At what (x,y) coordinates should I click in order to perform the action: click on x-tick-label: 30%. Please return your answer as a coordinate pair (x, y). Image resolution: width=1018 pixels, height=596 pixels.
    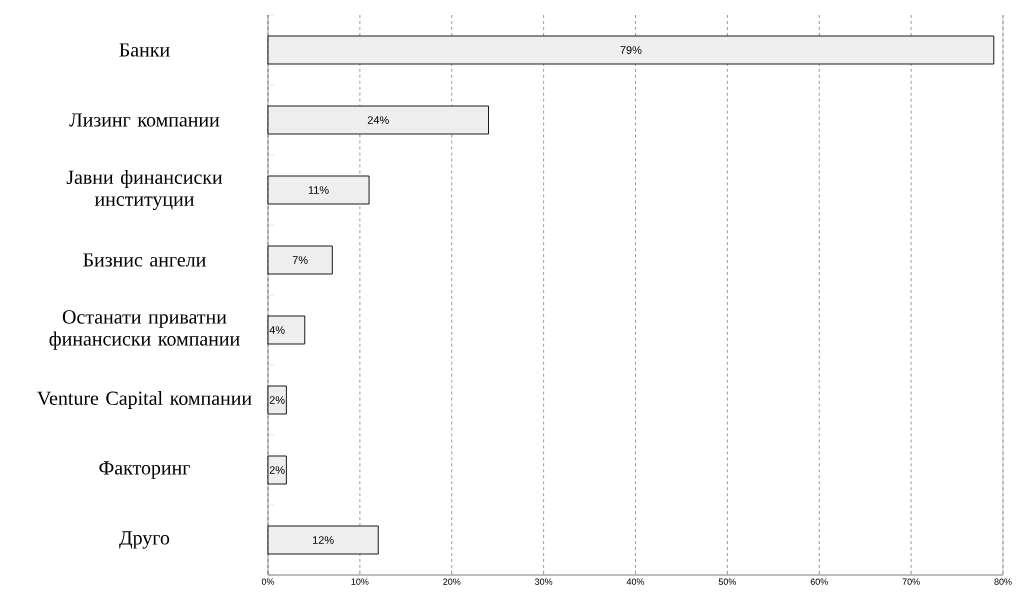
    Looking at the image, I should click on (543, 581).